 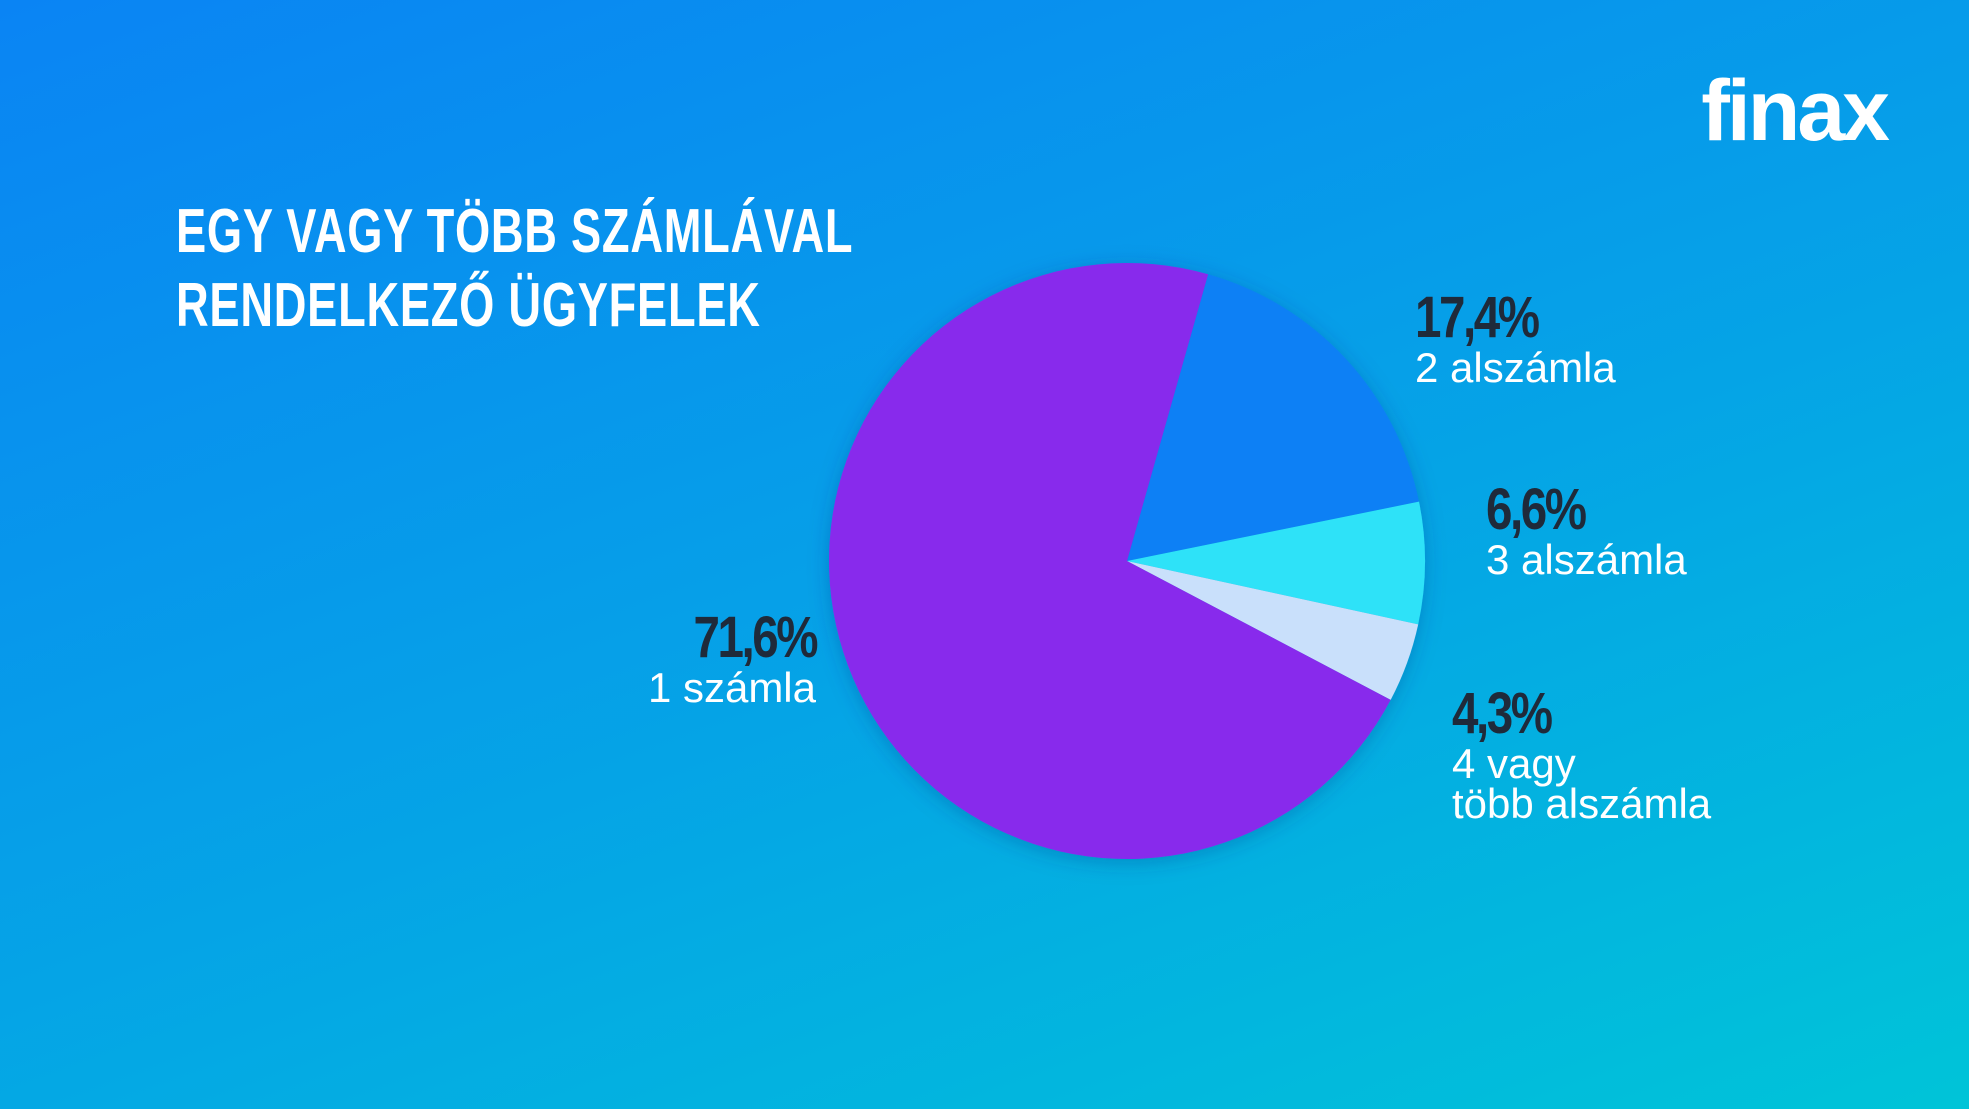 I want to click on slice-label: 6,6% 3 alszámla, so click(x=1586, y=530).